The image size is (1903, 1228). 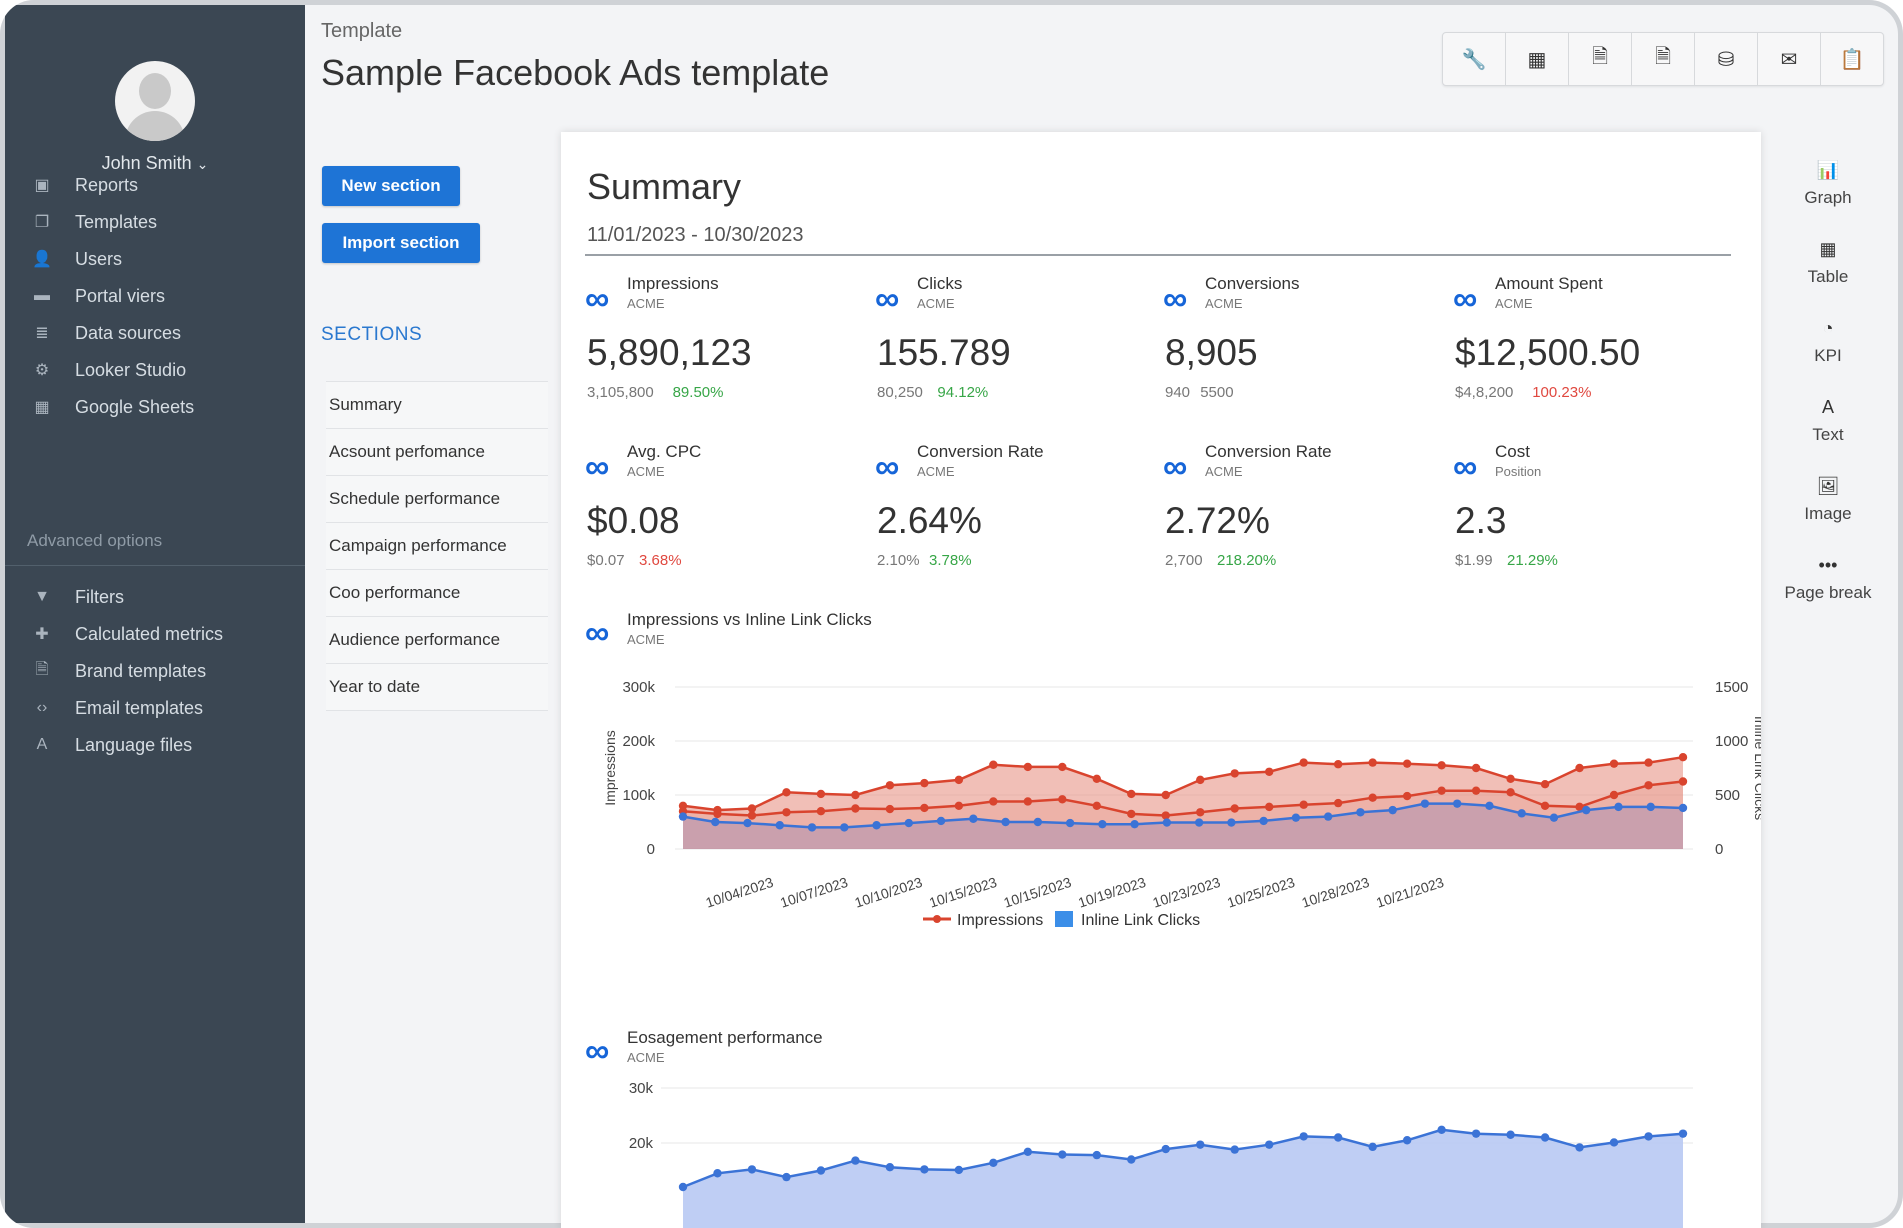 I want to click on wrench-icon: 🔧, so click(x=1474, y=59).